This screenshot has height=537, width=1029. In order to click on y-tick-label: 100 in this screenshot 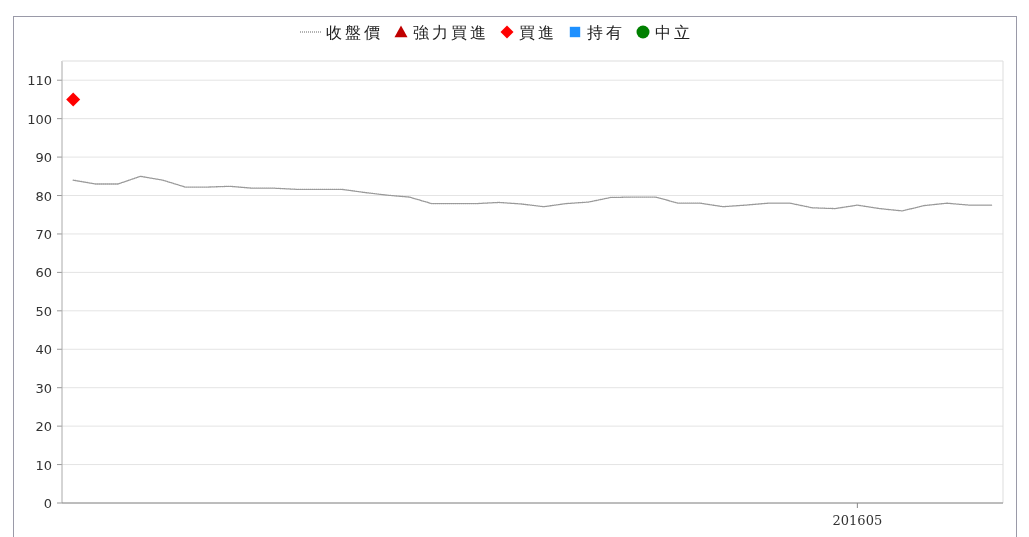, I will do `click(39, 119)`.